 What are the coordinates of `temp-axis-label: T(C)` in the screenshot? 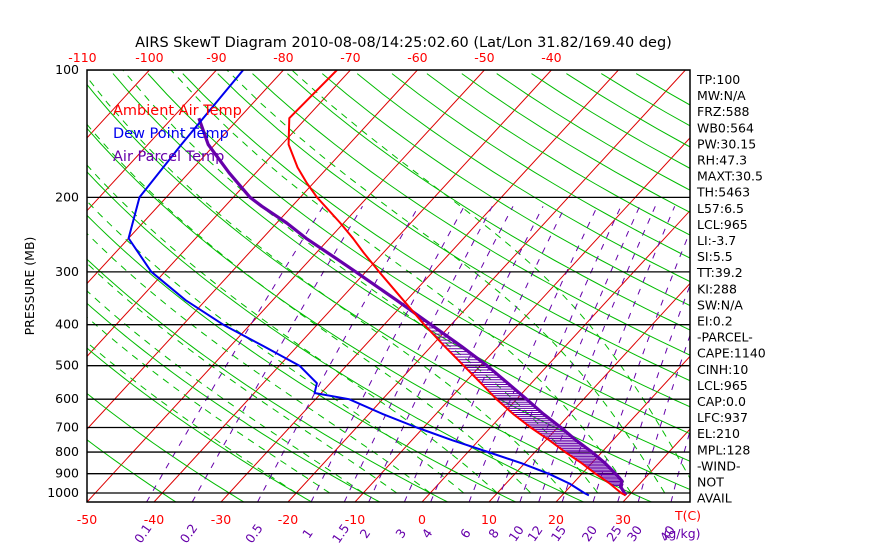 It's located at (687, 515).